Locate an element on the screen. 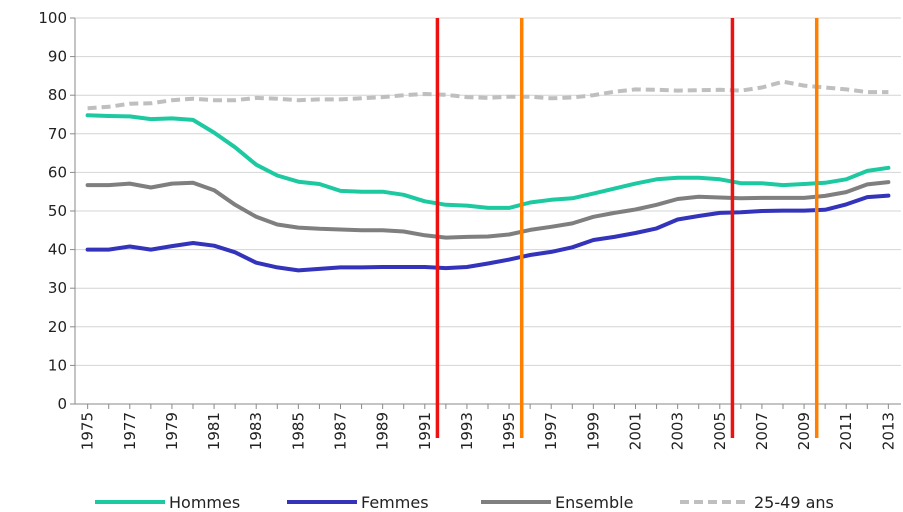 The image size is (903, 512). x-tick-label: 1977 is located at coordinates (130, 431).